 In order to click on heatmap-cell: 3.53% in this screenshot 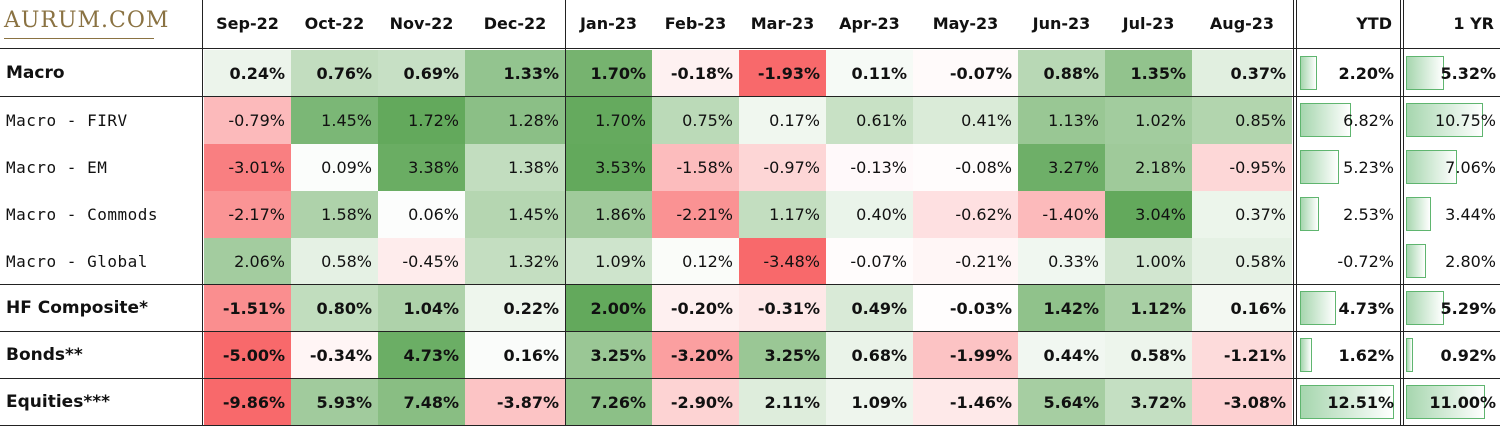, I will do `click(608, 167)`.